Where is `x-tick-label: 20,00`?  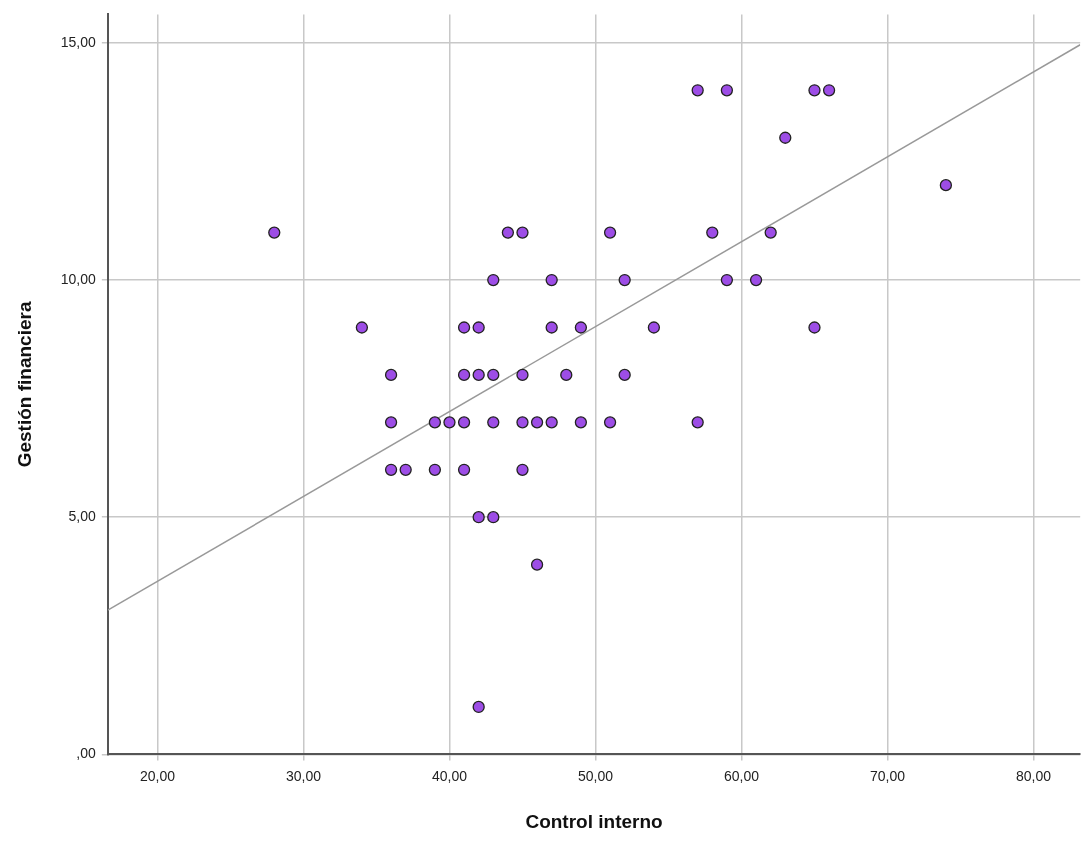 x-tick-label: 20,00 is located at coordinates (157, 775).